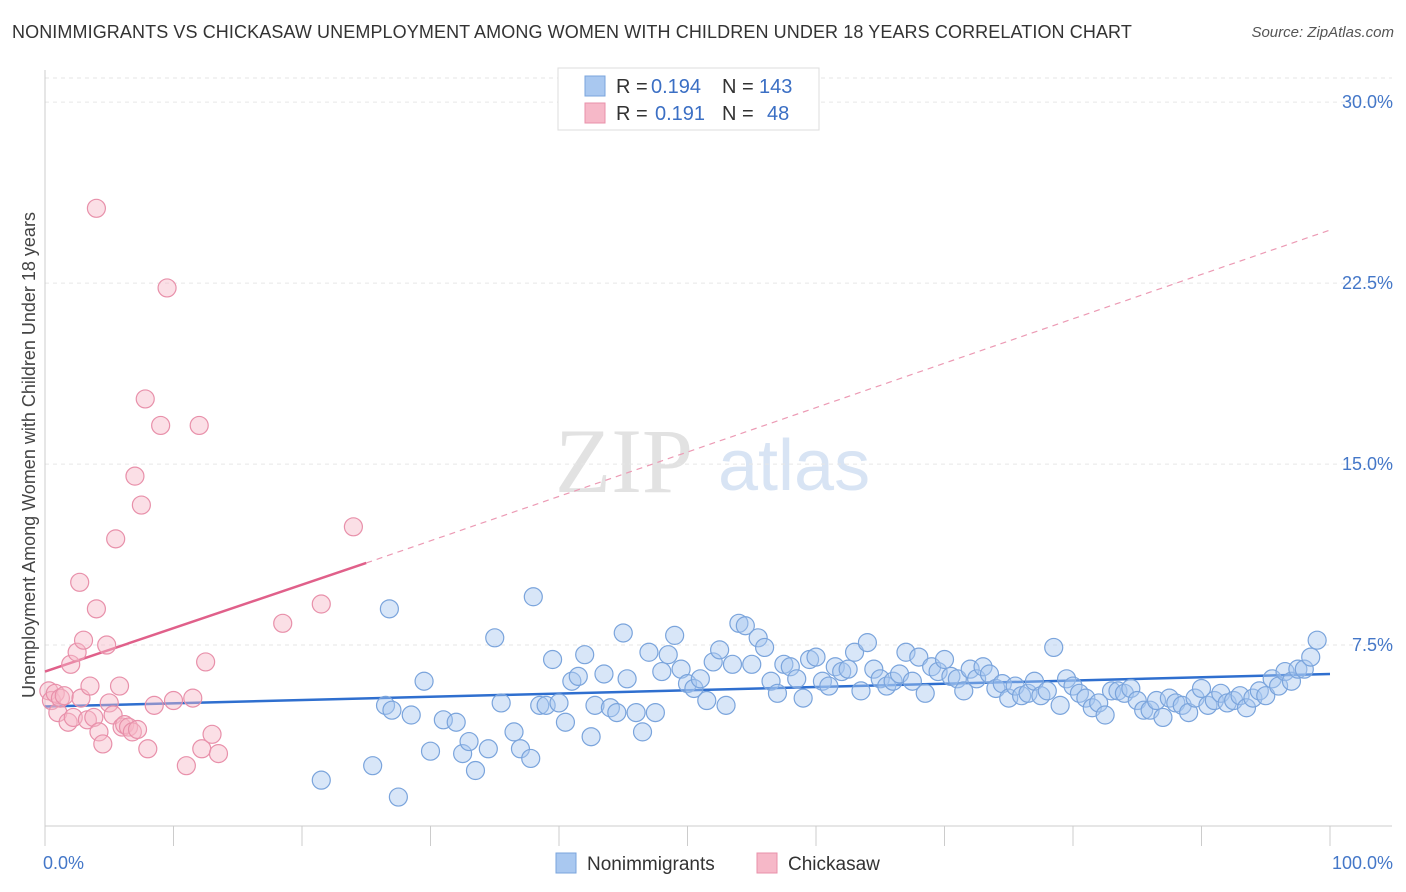  What do you see at coordinates (1372, 645) in the screenshot?
I see `y-tick-label: 7.5%` at bounding box center [1372, 645].